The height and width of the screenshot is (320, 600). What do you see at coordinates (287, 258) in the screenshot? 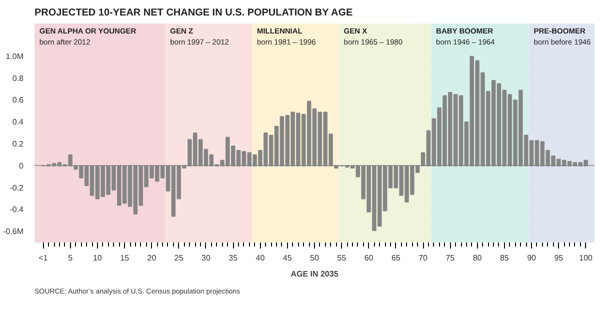
I see `x-tick-label: 45` at bounding box center [287, 258].